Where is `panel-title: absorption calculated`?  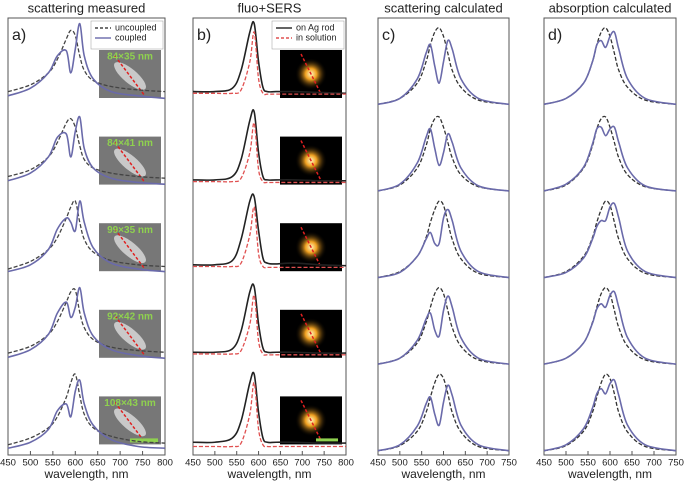
panel-title: absorption calculated is located at coordinates (610, 7).